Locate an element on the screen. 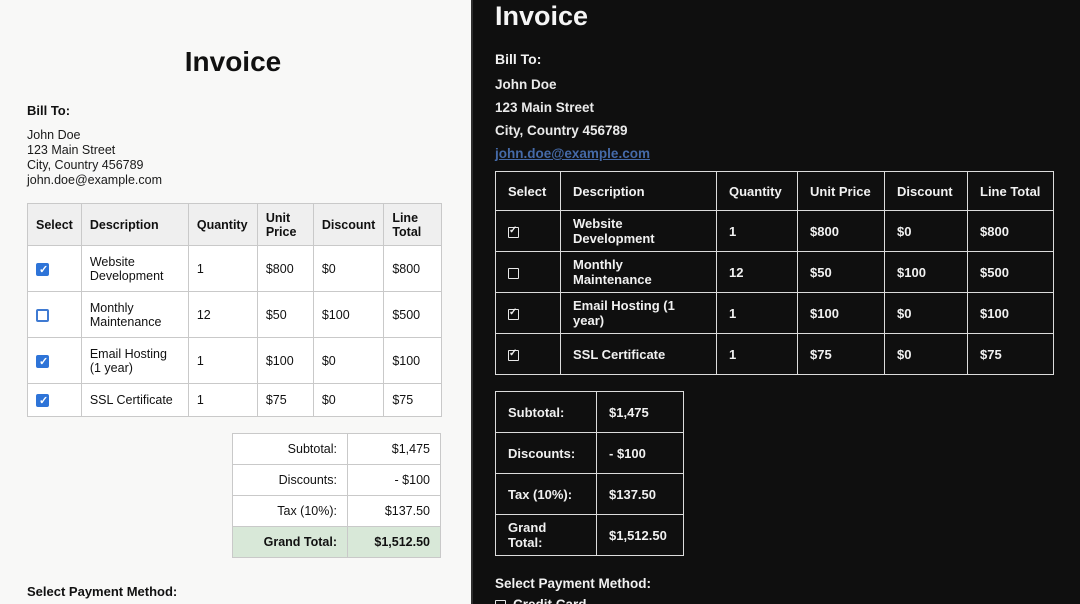 The width and height of the screenshot is (1080, 604). item-line-total: $75 is located at coordinates (413, 400).